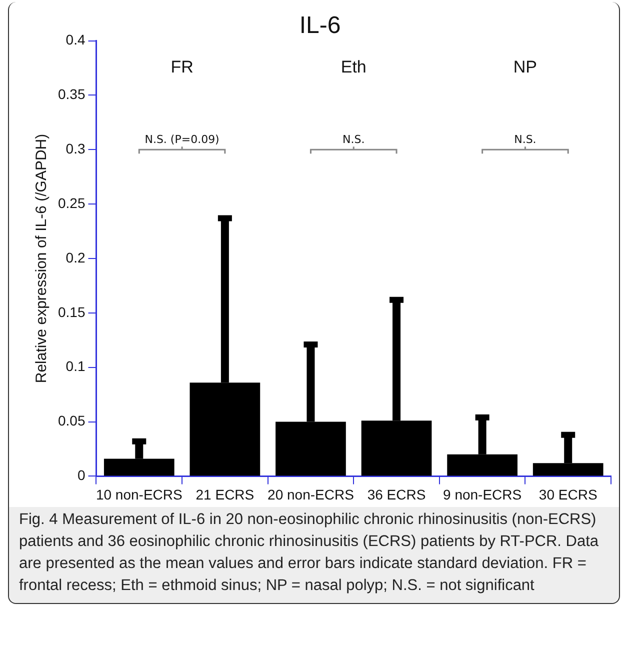  I want to click on x-tick-label: 20 non-ECRS, so click(311, 494).